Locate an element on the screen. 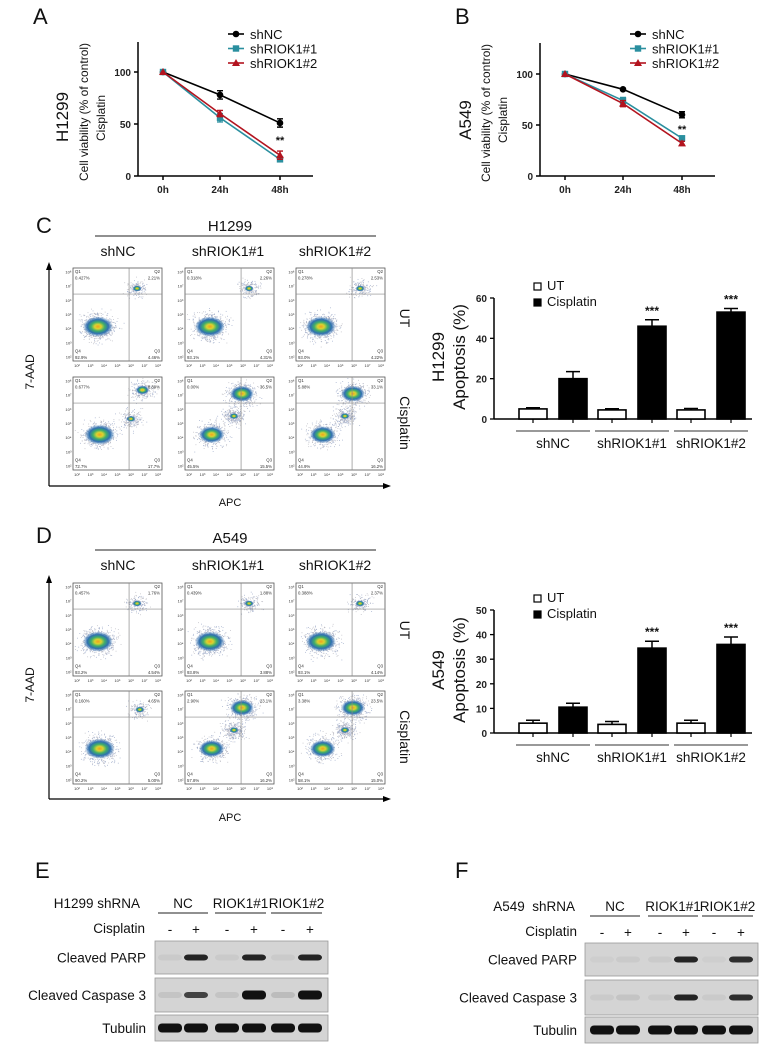 This screenshot has height=1048, width=770. flow-q4-value: 93.0% is located at coordinates (304, 357).